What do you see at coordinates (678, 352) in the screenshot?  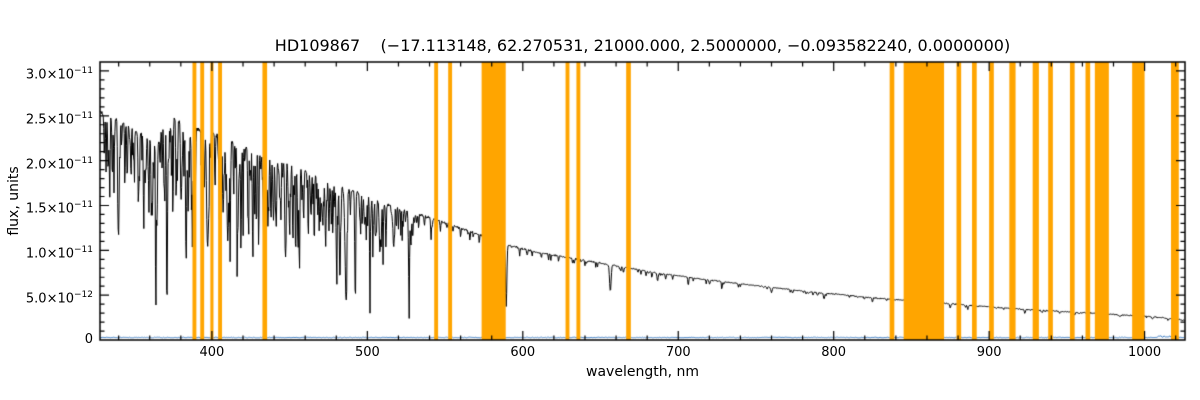 I see `x-tick-label: 700` at bounding box center [678, 352].